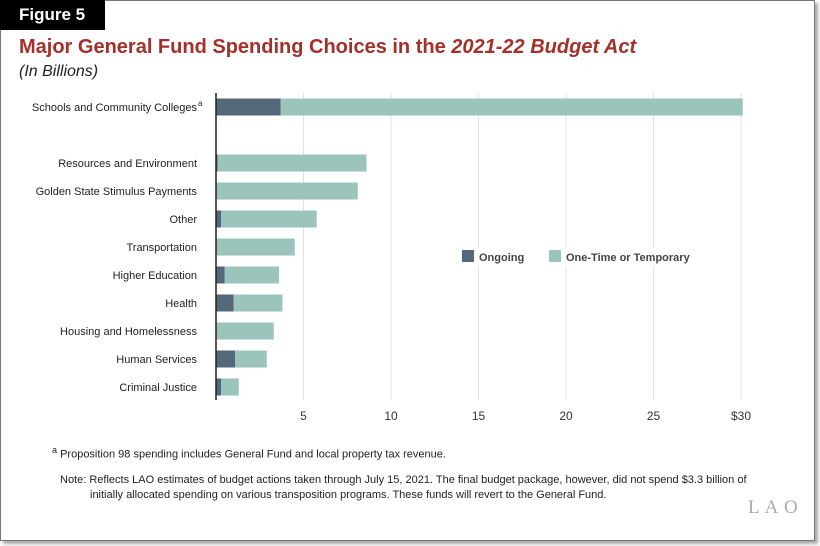 The height and width of the screenshot is (546, 820). What do you see at coordinates (479, 416) in the screenshot?
I see `x-tick-label: 15` at bounding box center [479, 416].